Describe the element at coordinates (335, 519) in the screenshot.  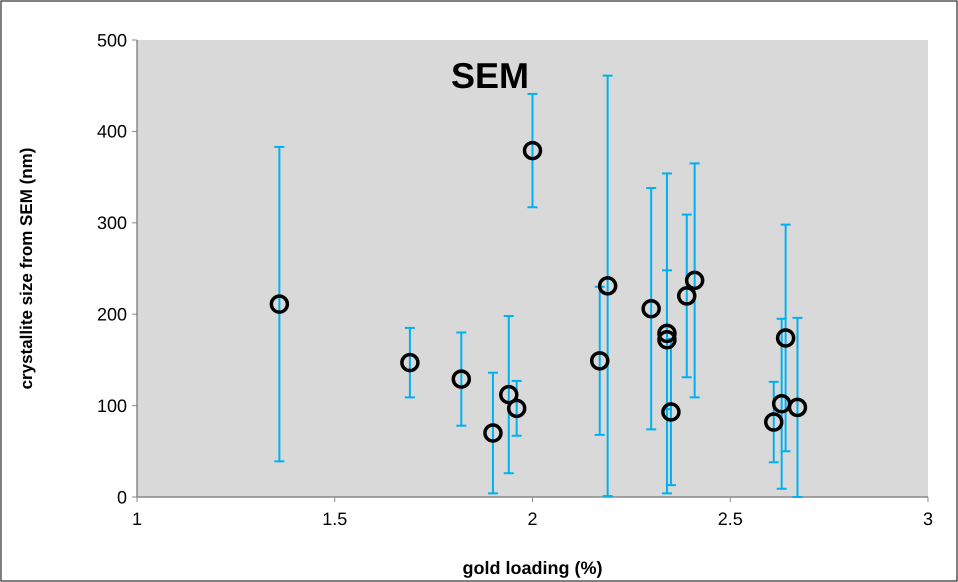
I see `x-tick-label: 1.5` at that location.